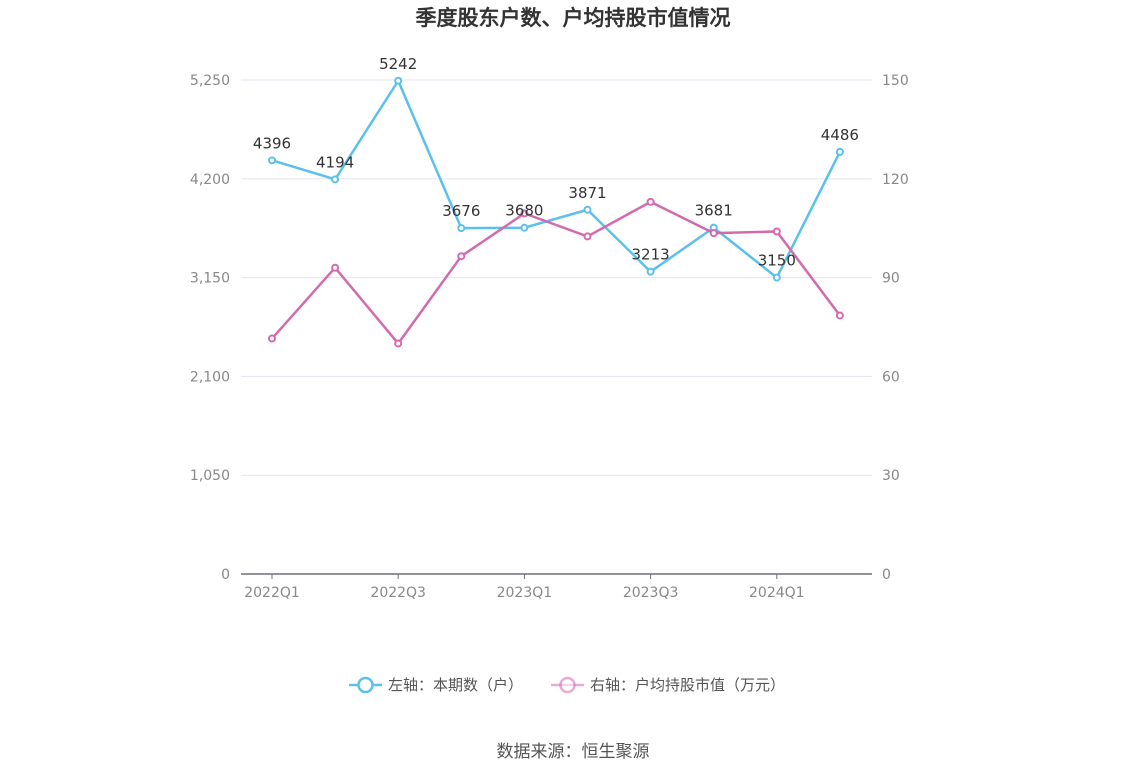 The width and height of the screenshot is (1147, 776). Describe the element at coordinates (714, 211) in the screenshot. I see `data-label: 3681` at that location.